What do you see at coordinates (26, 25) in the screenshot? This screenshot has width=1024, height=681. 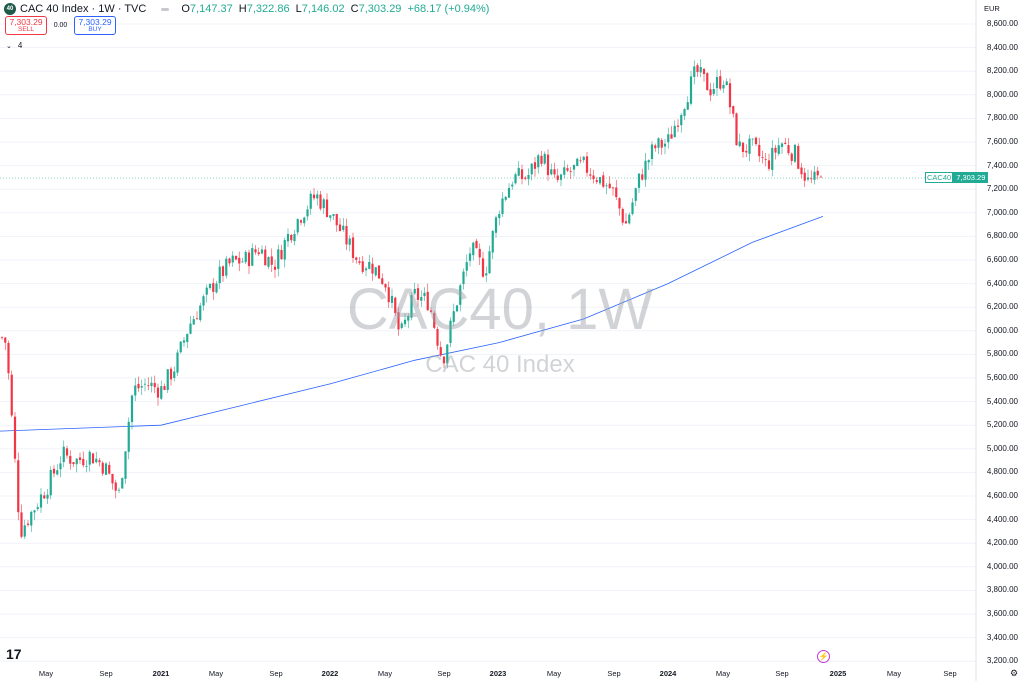 I see `sell-button: 7,303.29 SELL` at bounding box center [26, 25].